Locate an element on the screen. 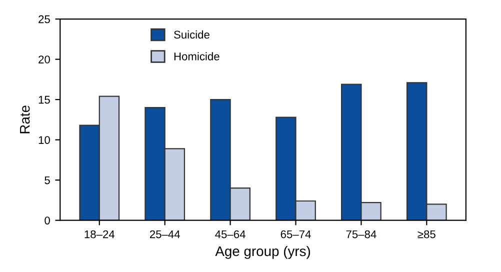  y-tick-label: 5 is located at coordinates (47, 180).